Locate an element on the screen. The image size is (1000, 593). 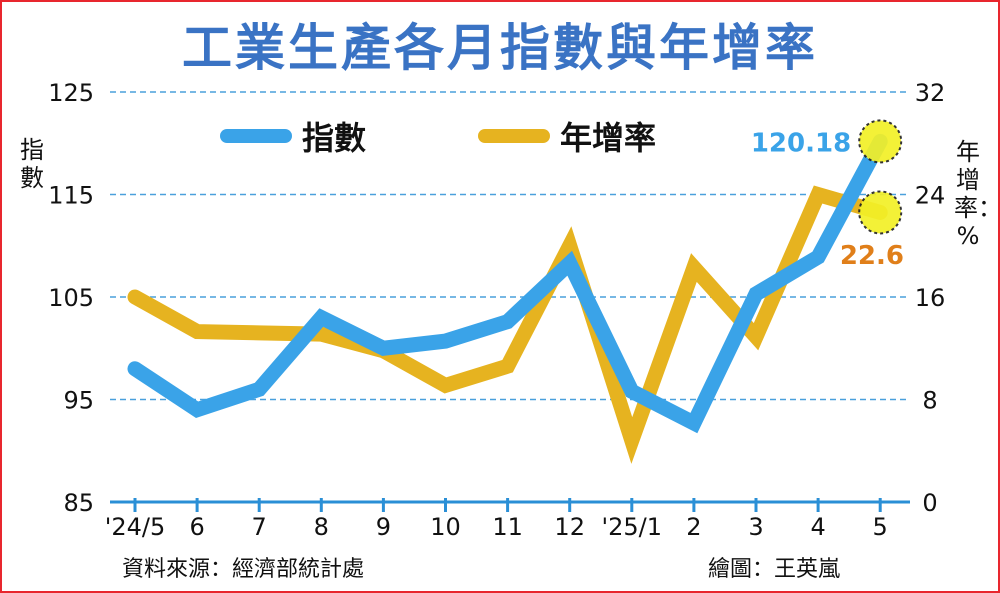
x-tick-label: '24/5 is located at coordinates (135, 527).